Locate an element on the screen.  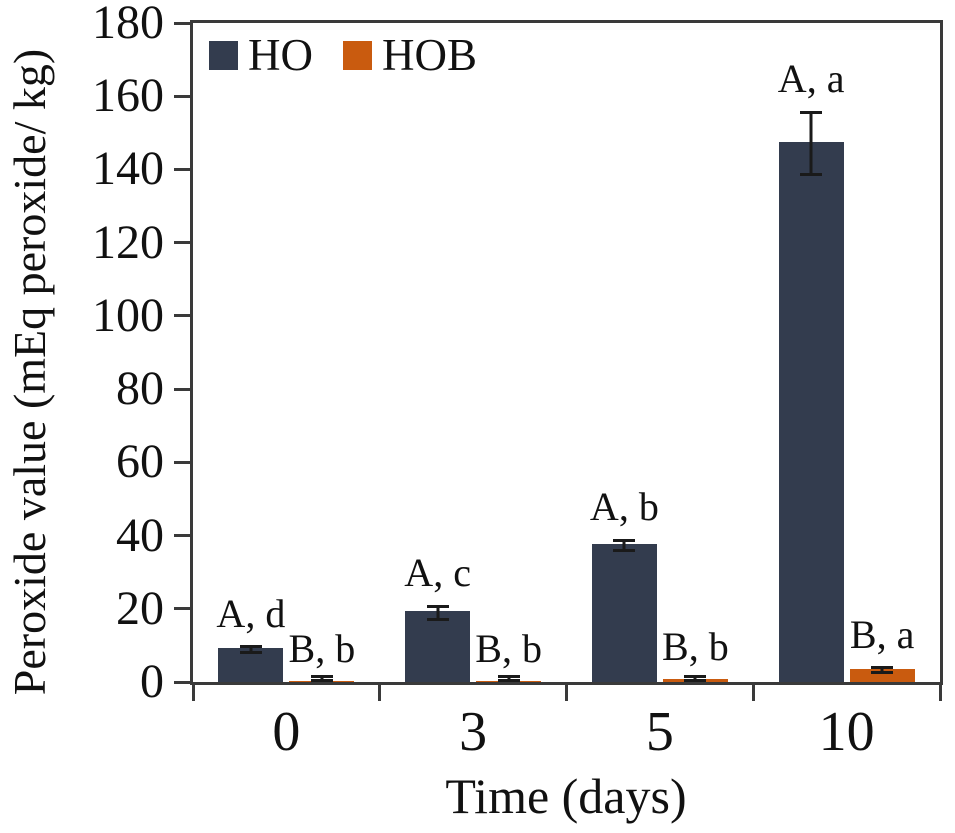
y-tick-label: 140 is located at coordinates (128, 169).